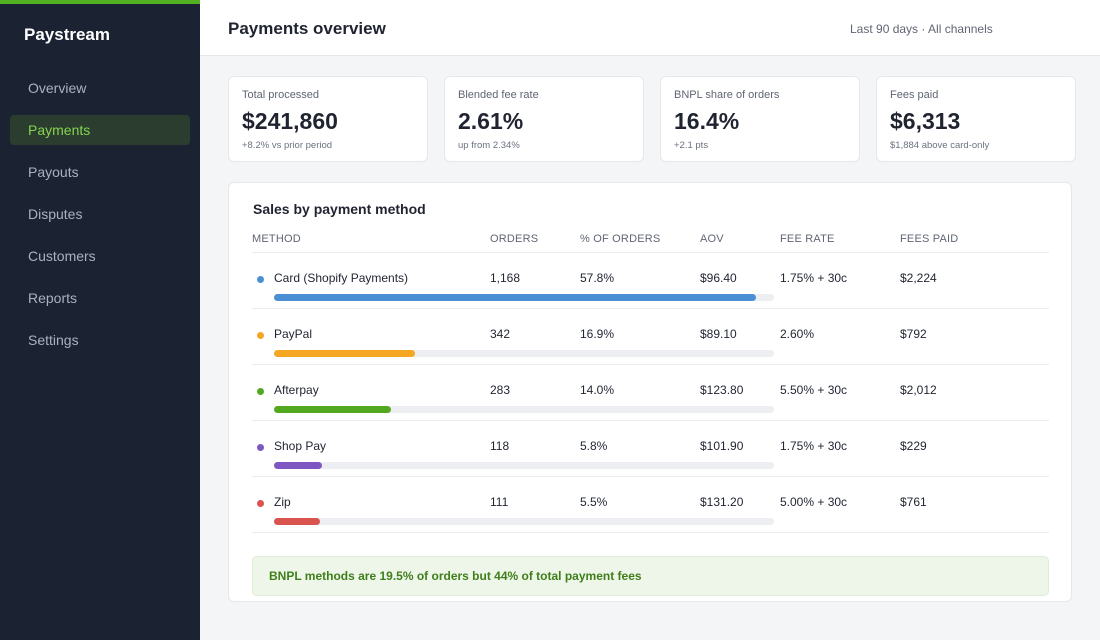  I want to click on fee-rate-value: 2.60%, so click(797, 334).